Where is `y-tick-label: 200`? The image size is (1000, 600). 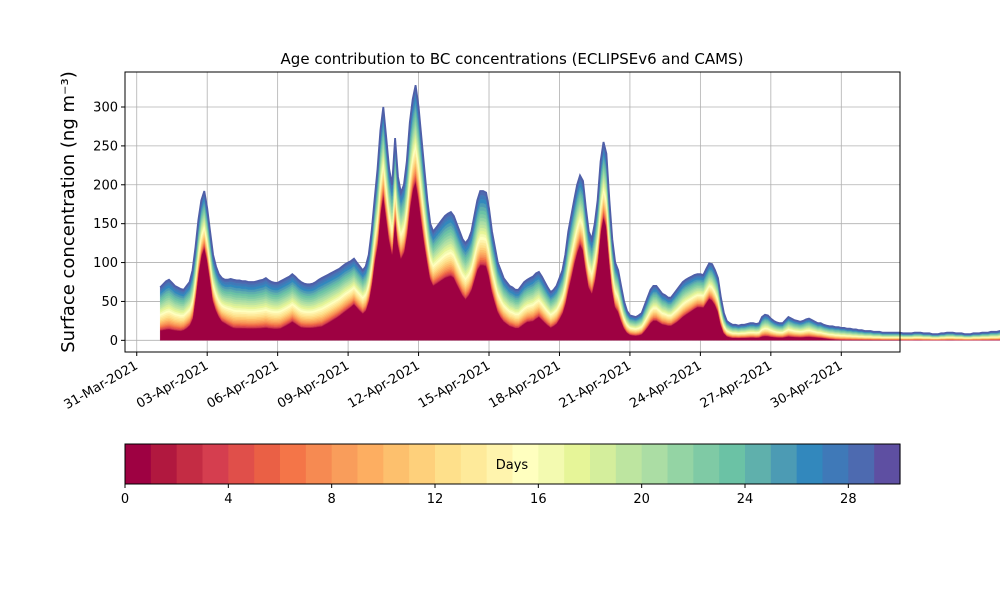 y-tick-label: 200 is located at coordinates (105, 185).